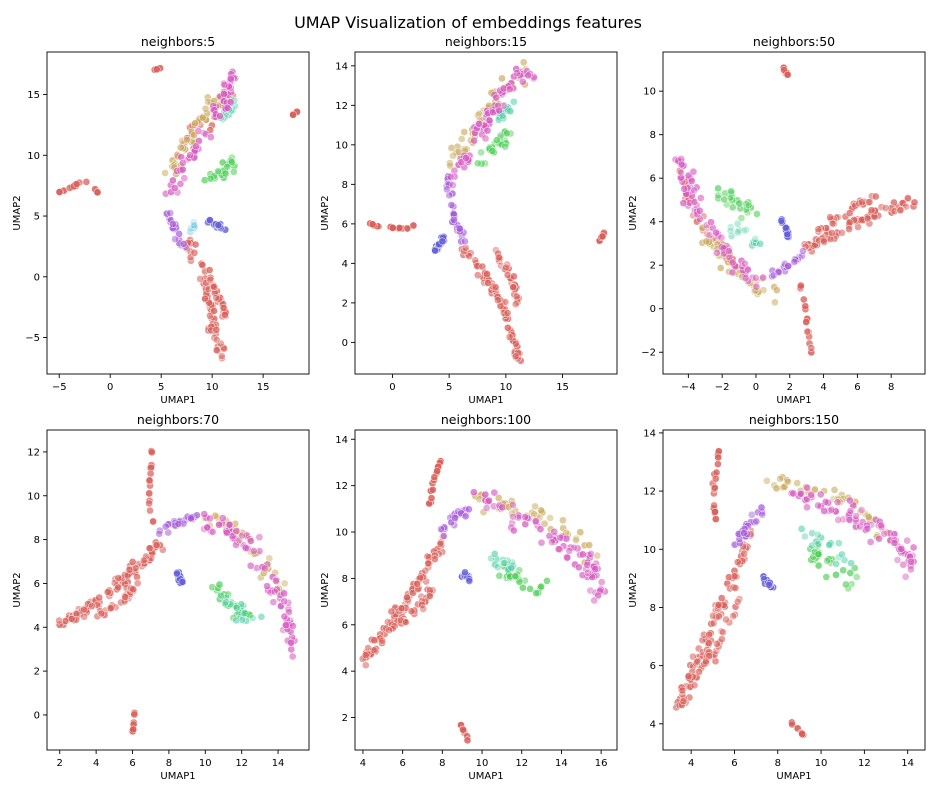  What do you see at coordinates (653, 309) in the screenshot?
I see `y-tick-label: 0` at bounding box center [653, 309].